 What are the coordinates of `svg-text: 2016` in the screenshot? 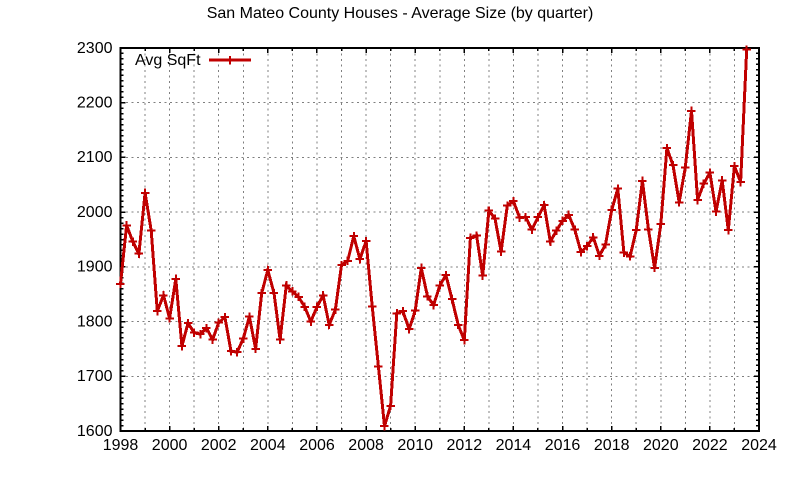 It's located at (563, 445).